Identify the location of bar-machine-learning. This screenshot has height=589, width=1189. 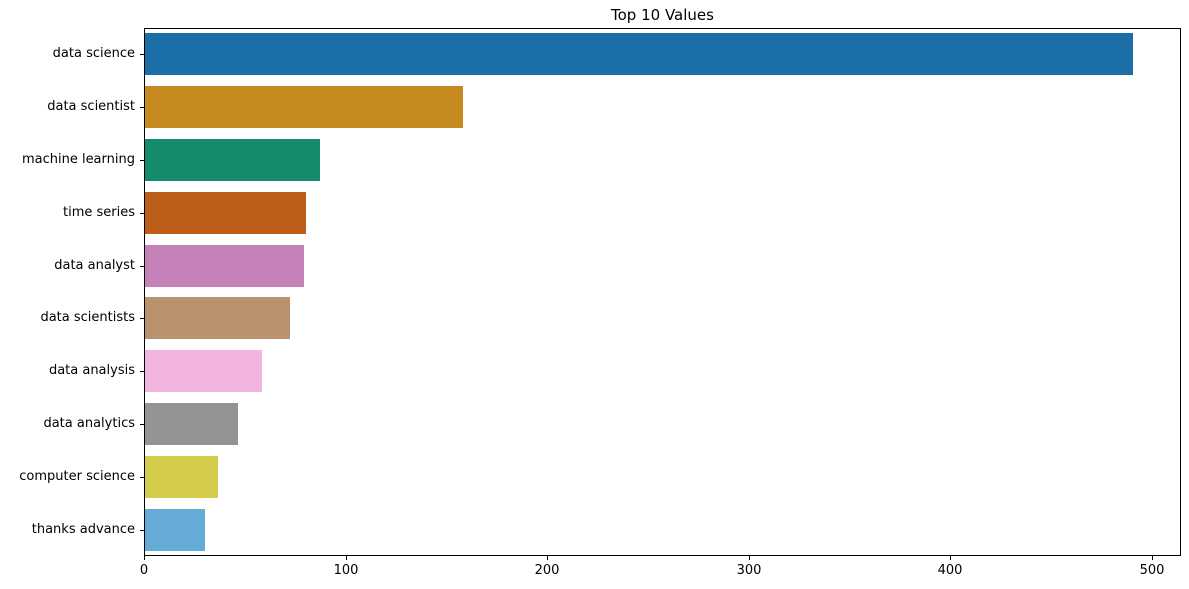
(232, 160).